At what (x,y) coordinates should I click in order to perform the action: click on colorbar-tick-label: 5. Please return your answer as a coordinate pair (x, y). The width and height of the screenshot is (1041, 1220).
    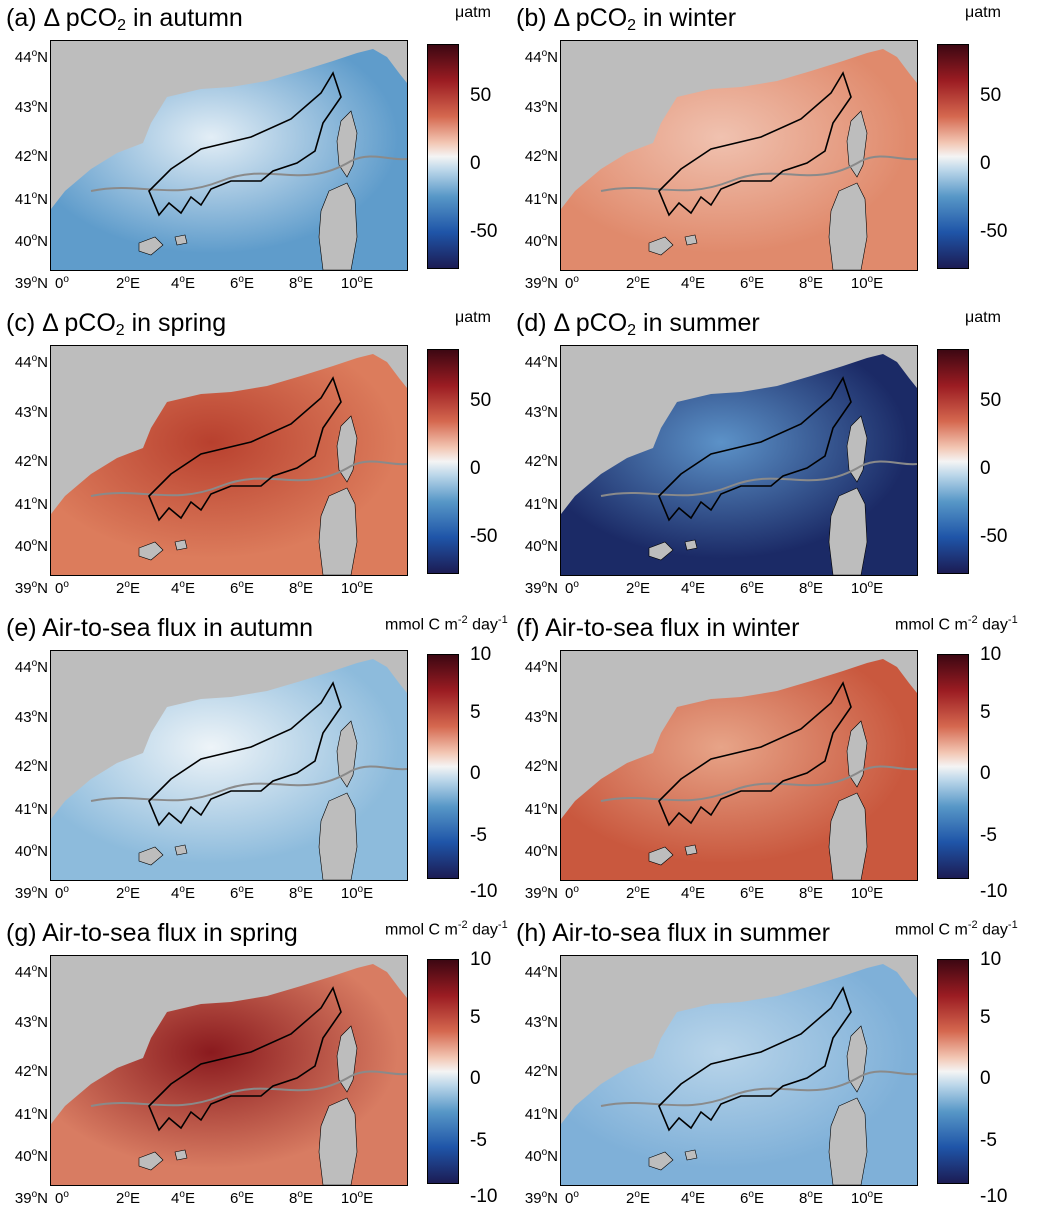
    Looking at the image, I should click on (475, 712).